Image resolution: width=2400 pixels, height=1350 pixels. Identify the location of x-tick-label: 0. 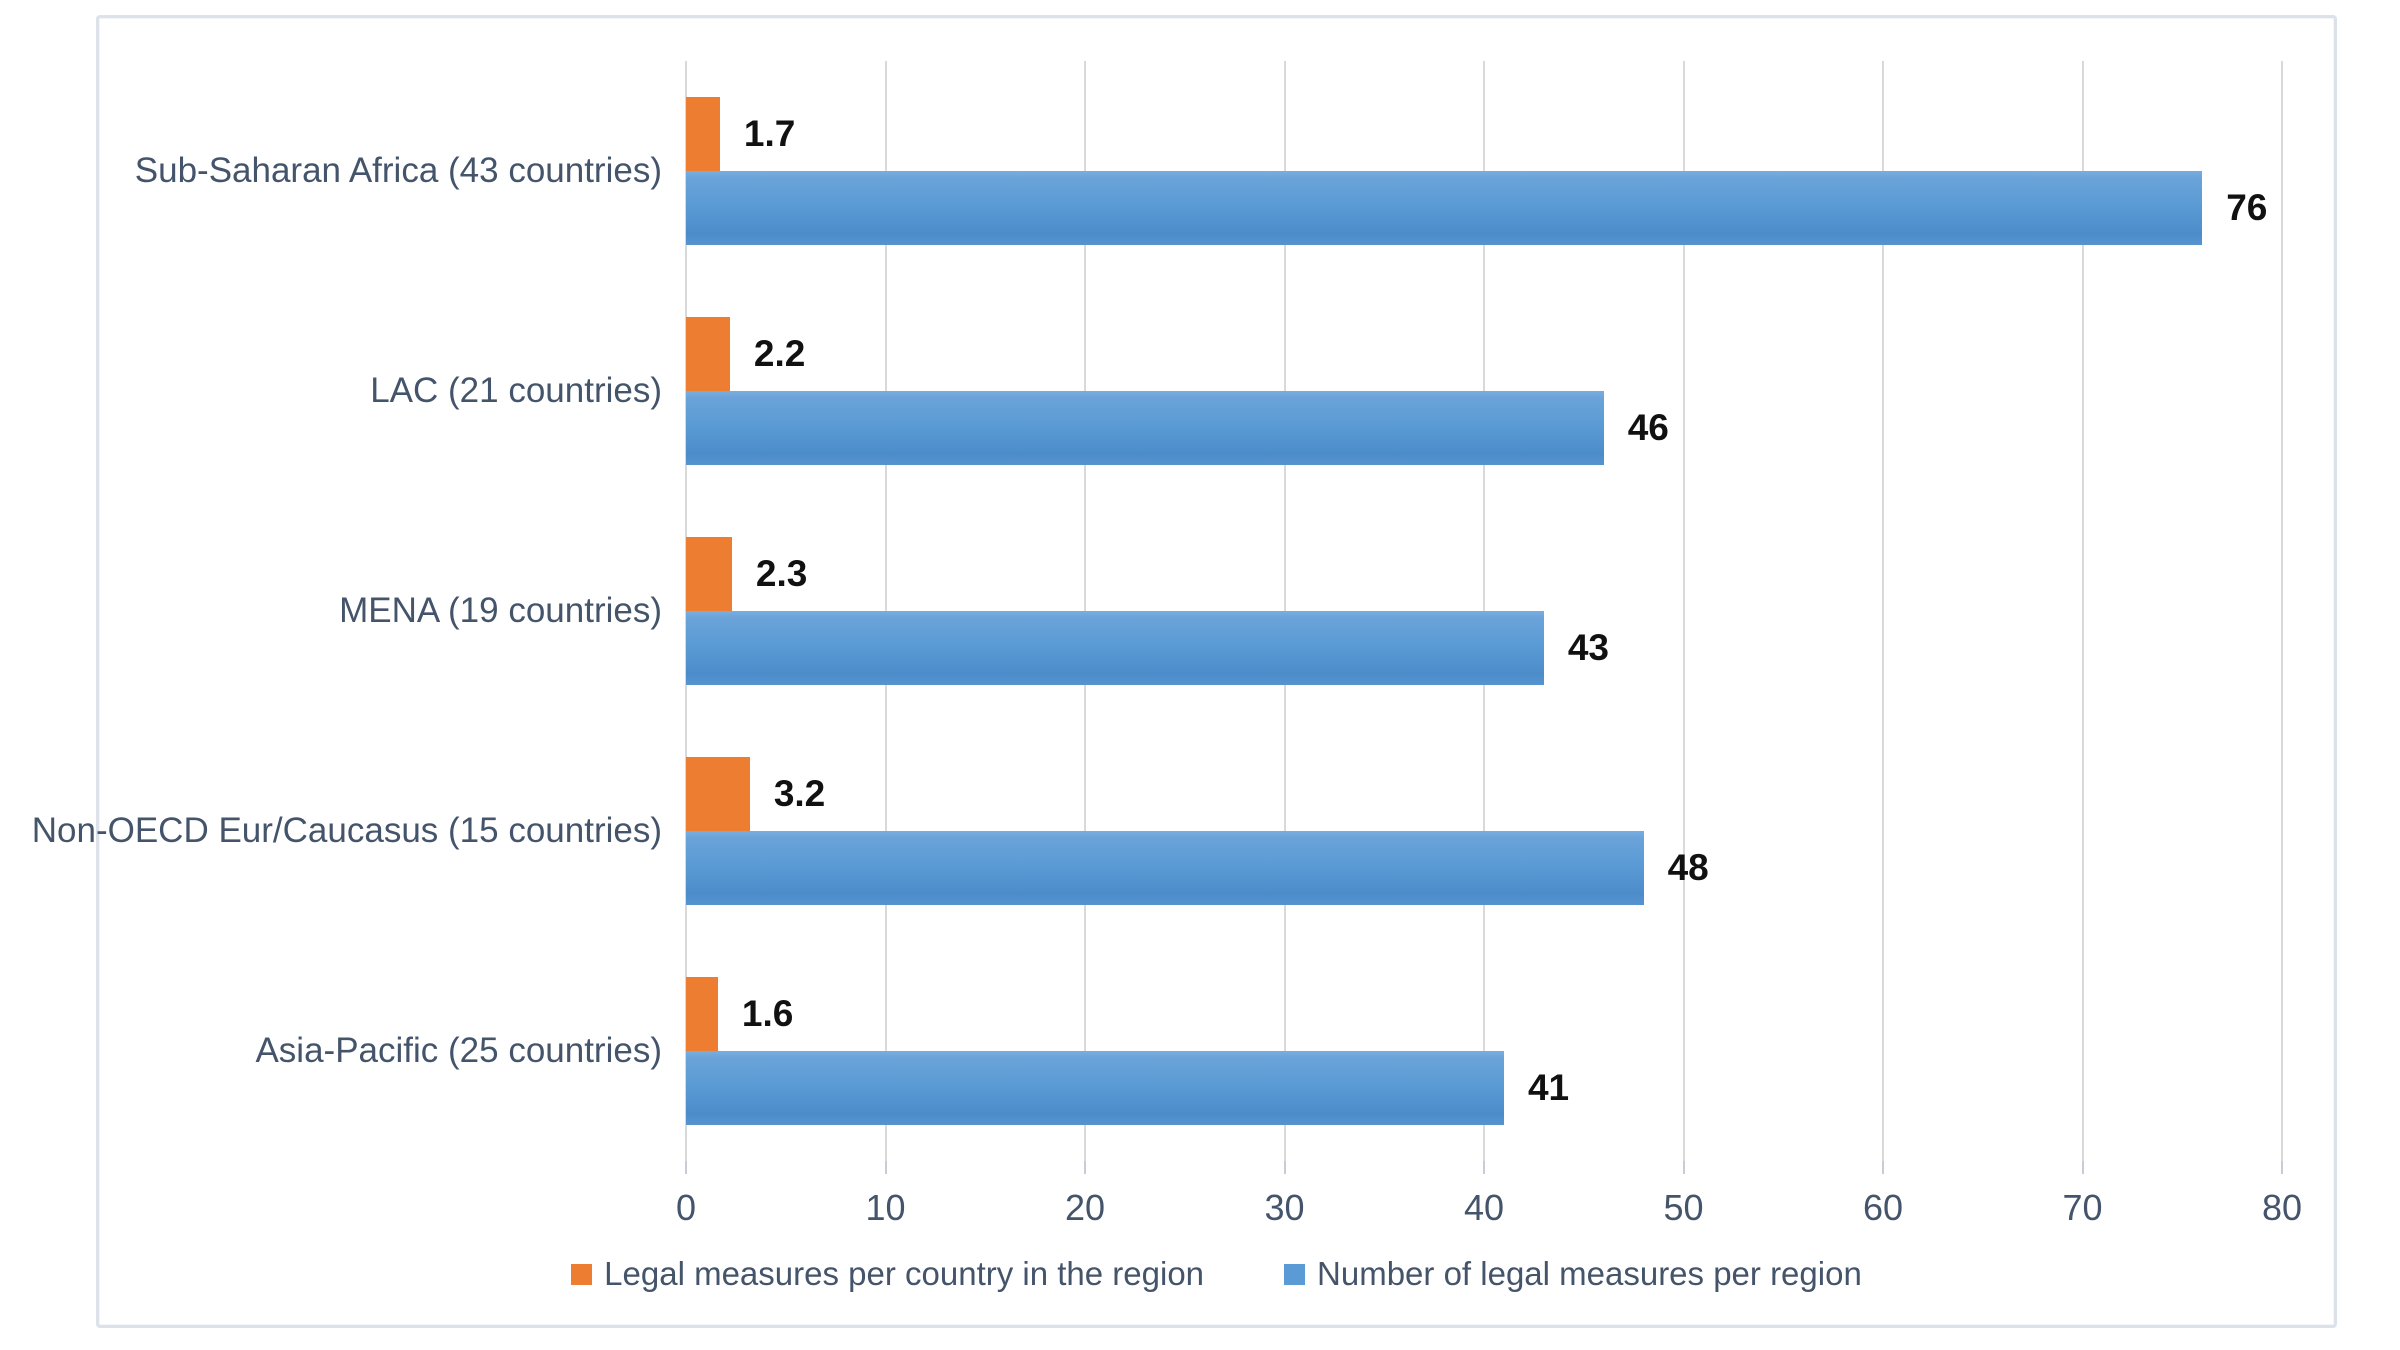
(686, 1207).